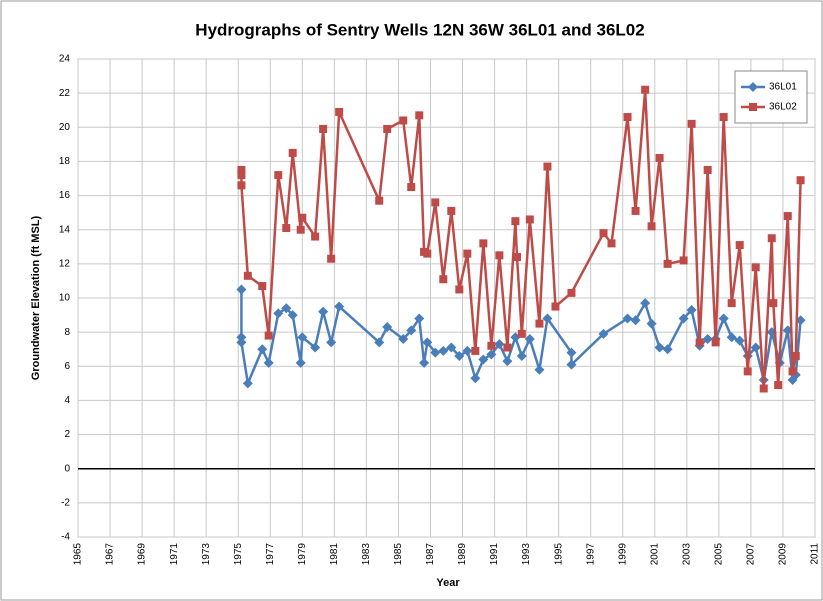  I want to click on x-tick-label: 1971, so click(174, 554).